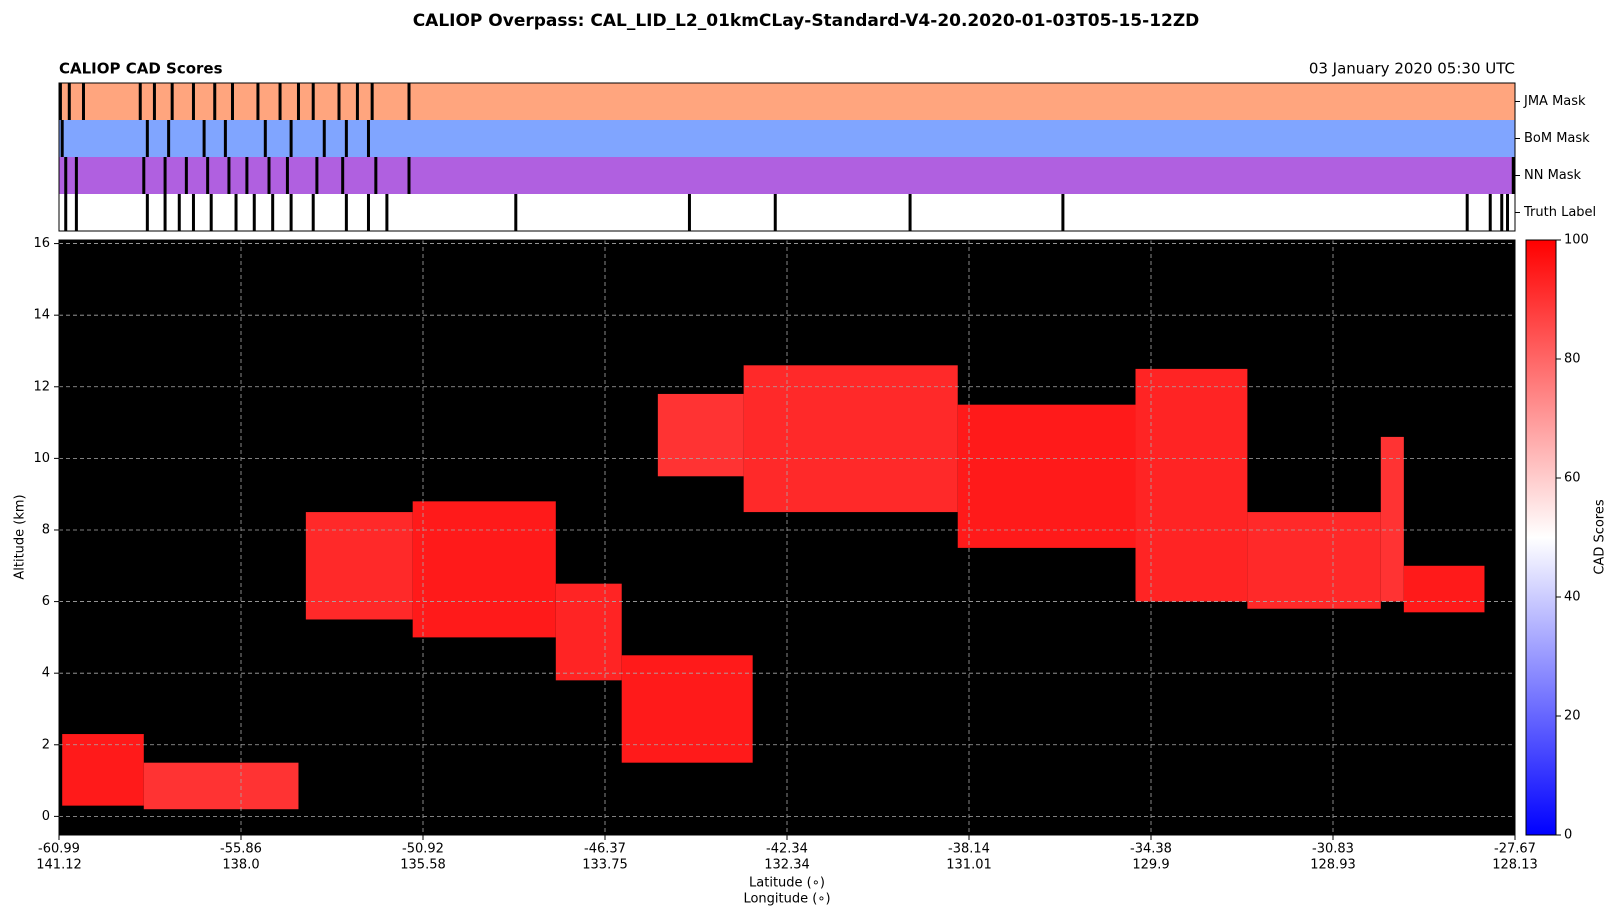 This screenshot has height=915, width=1611. I want to click on colorbar-tick-label: 40, so click(1572, 597).